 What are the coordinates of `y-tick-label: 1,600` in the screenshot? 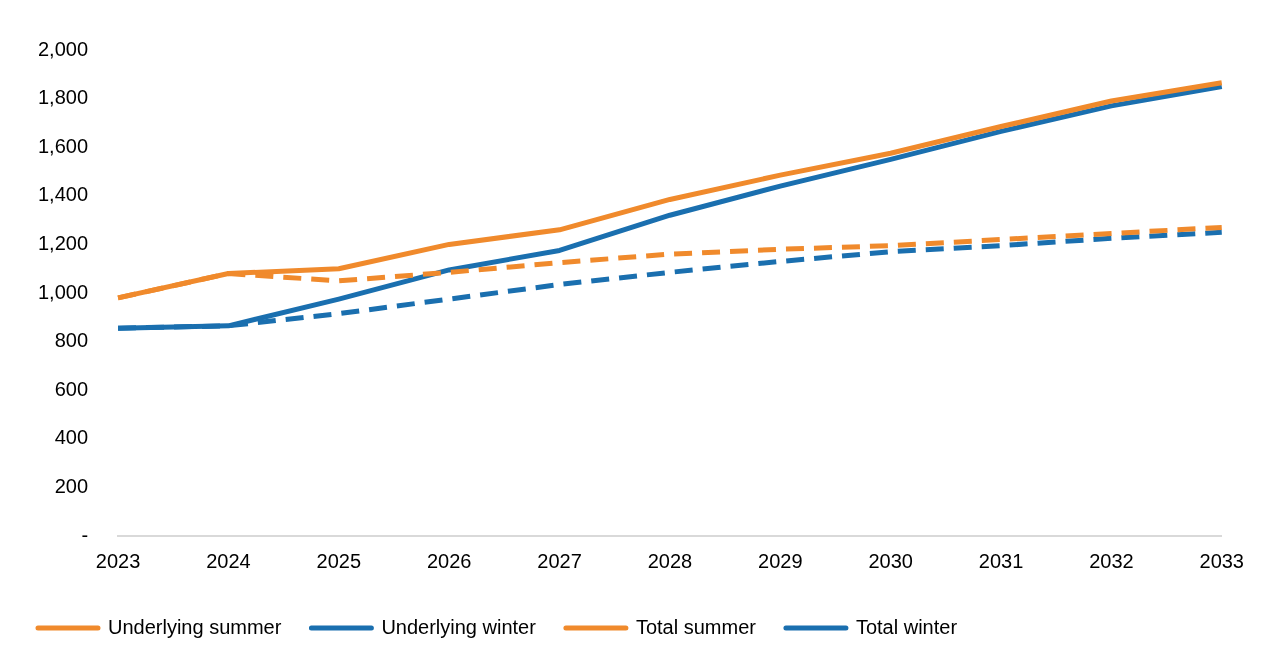 It's located at (63, 145).